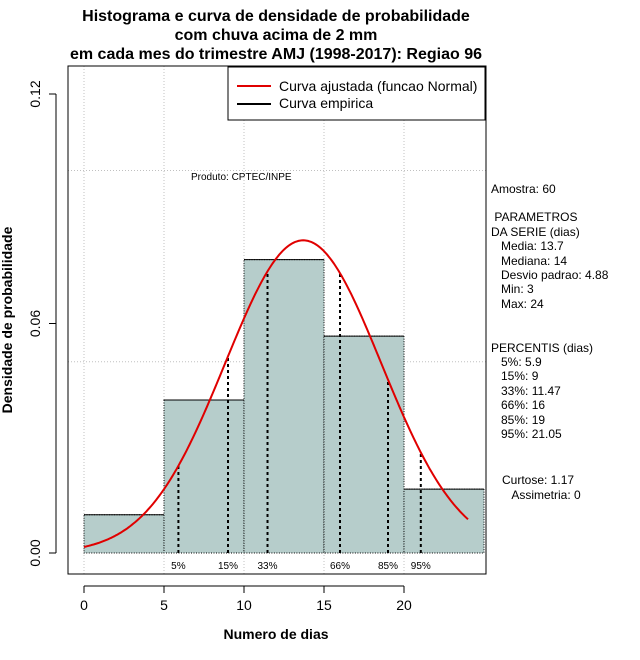 The height and width of the screenshot is (660, 640). Describe the element at coordinates (541, 495) in the screenshot. I see `stat-skewness: Assimetria: 0` at that location.